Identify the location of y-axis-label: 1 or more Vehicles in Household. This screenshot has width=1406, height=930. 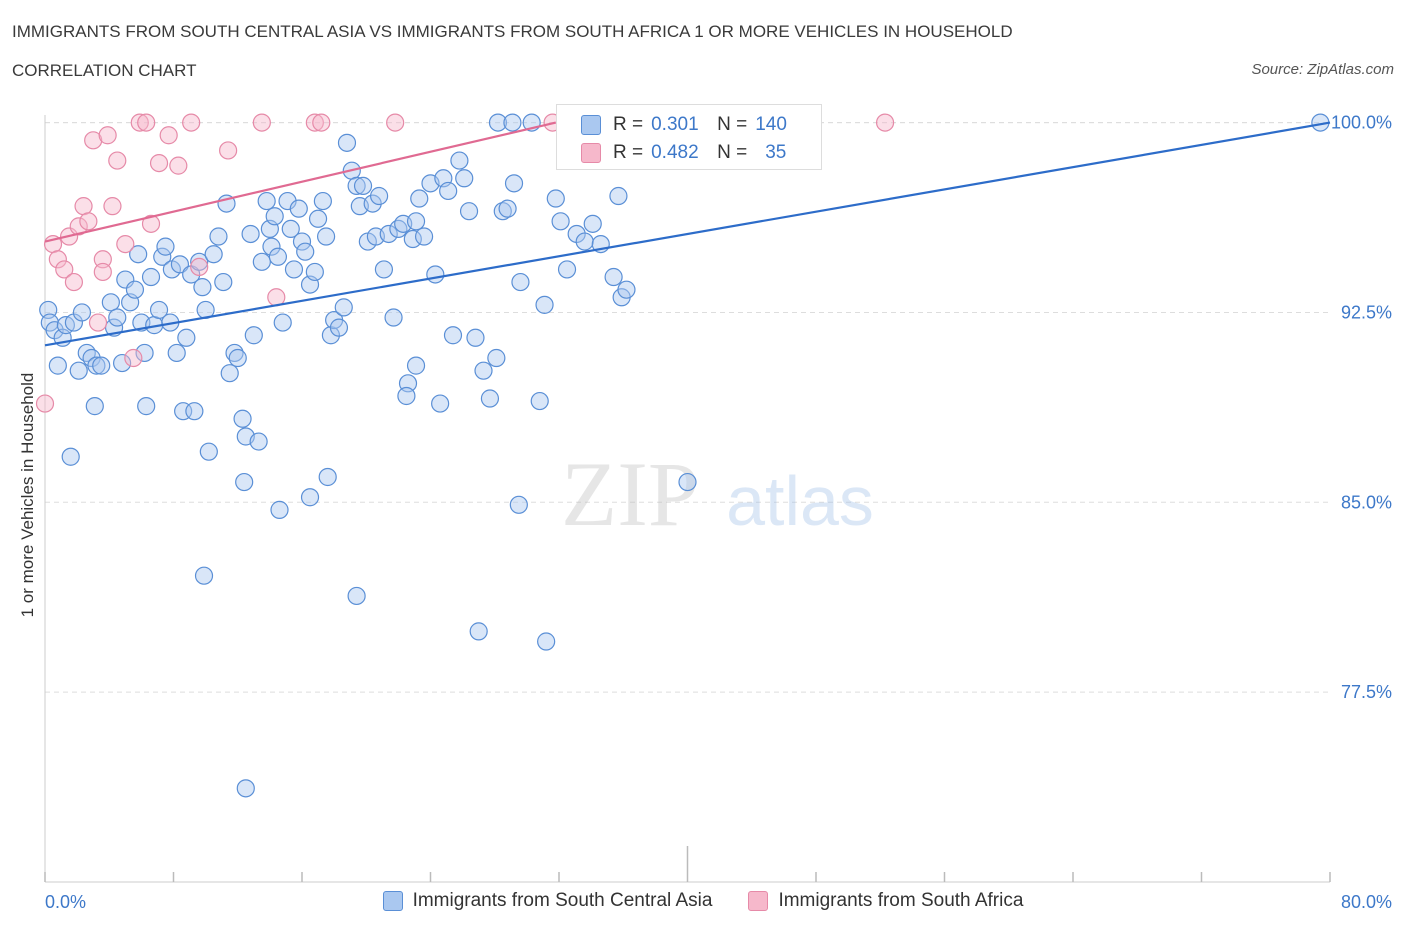
(27, 495).